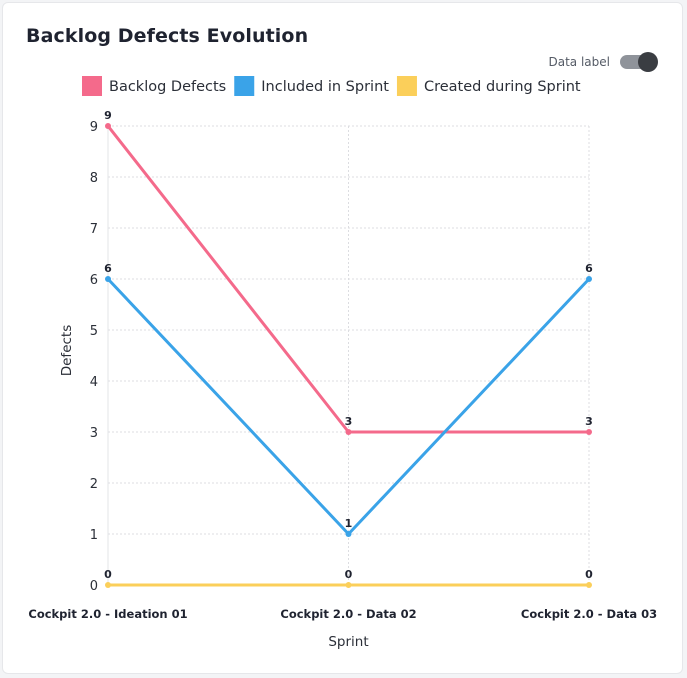  What do you see at coordinates (502, 87) in the screenshot?
I see `legend-label: Created during Sprint` at bounding box center [502, 87].